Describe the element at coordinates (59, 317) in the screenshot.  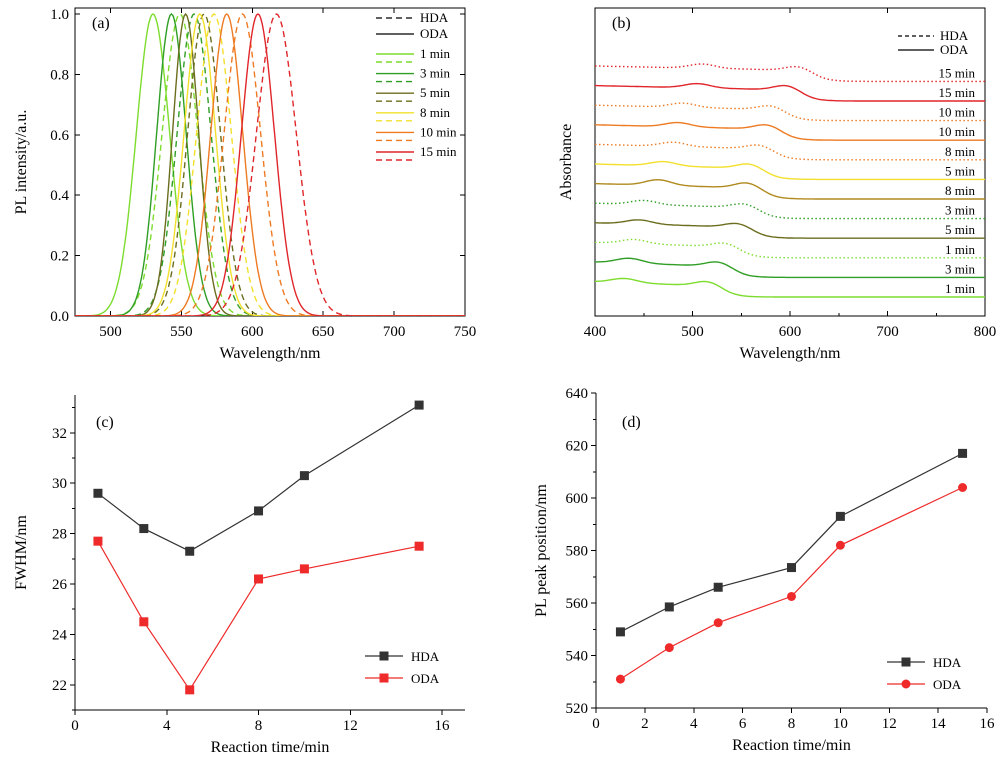
I see `y-tick-label: 0.0` at that location.